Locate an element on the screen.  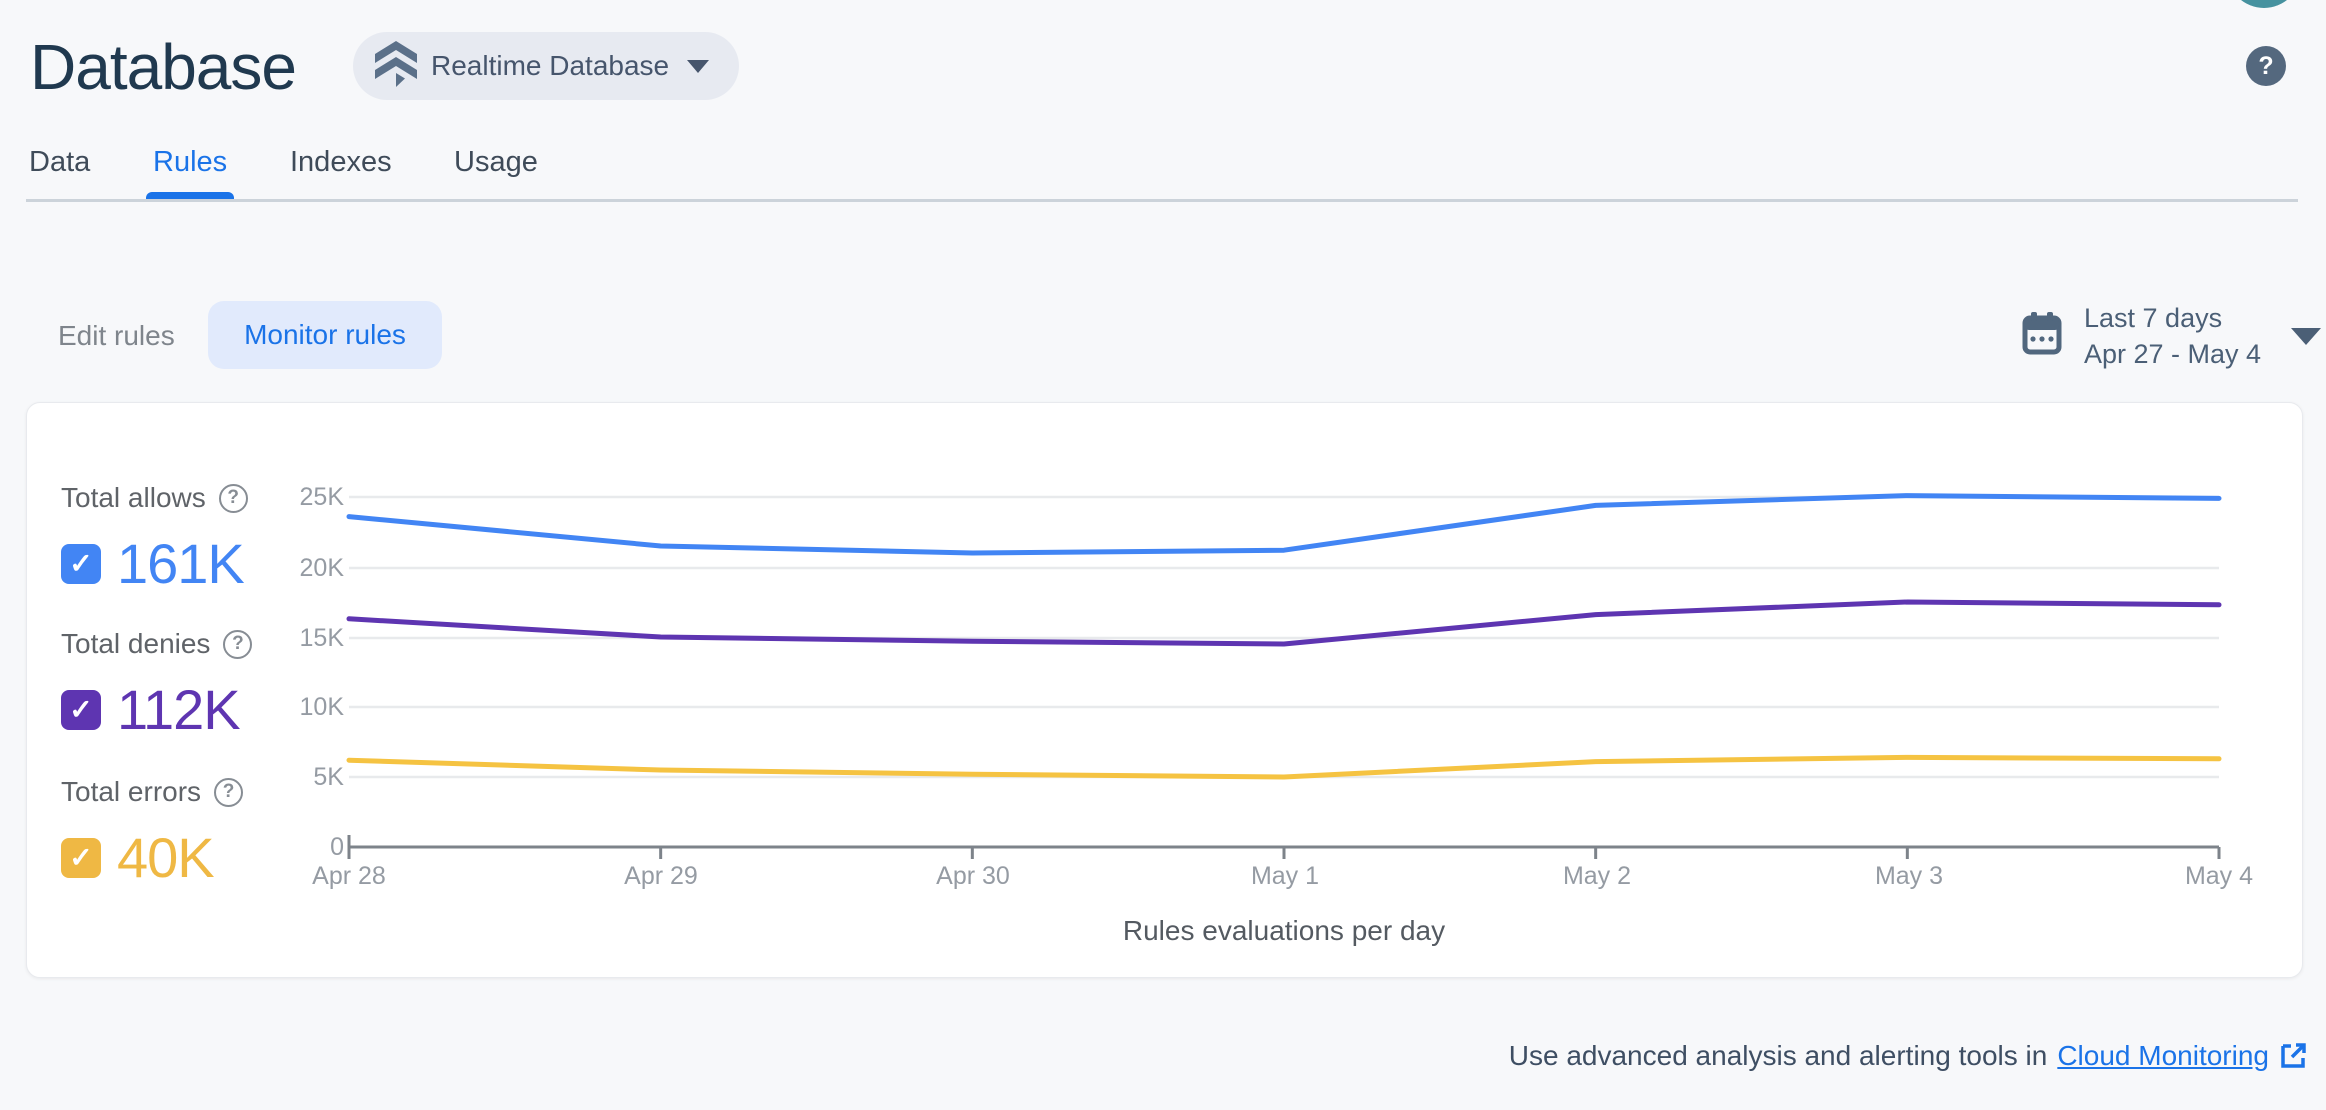
tab-indexes: Indexes is located at coordinates (341, 162).